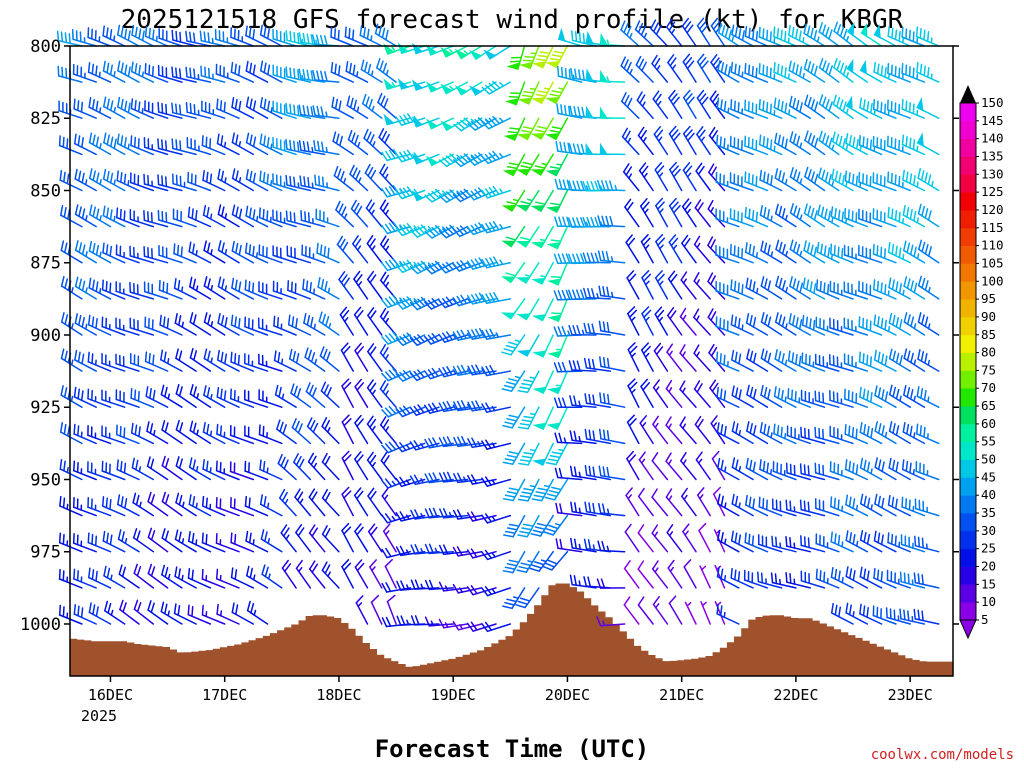 The height and width of the screenshot is (768, 1024). What do you see at coordinates (988, 459) in the screenshot?
I see `colorbar-tick-label: 50` at bounding box center [988, 459].